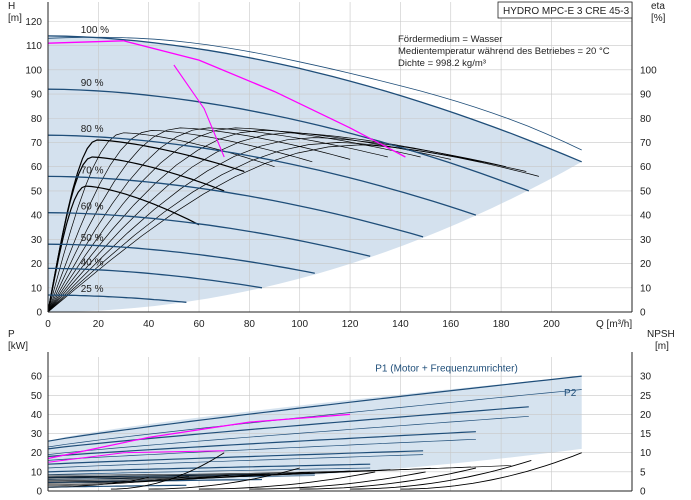 The height and width of the screenshot is (500, 691). Describe the element at coordinates (92, 83) in the screenshot. I see `speed-label: 90 %` at that location.